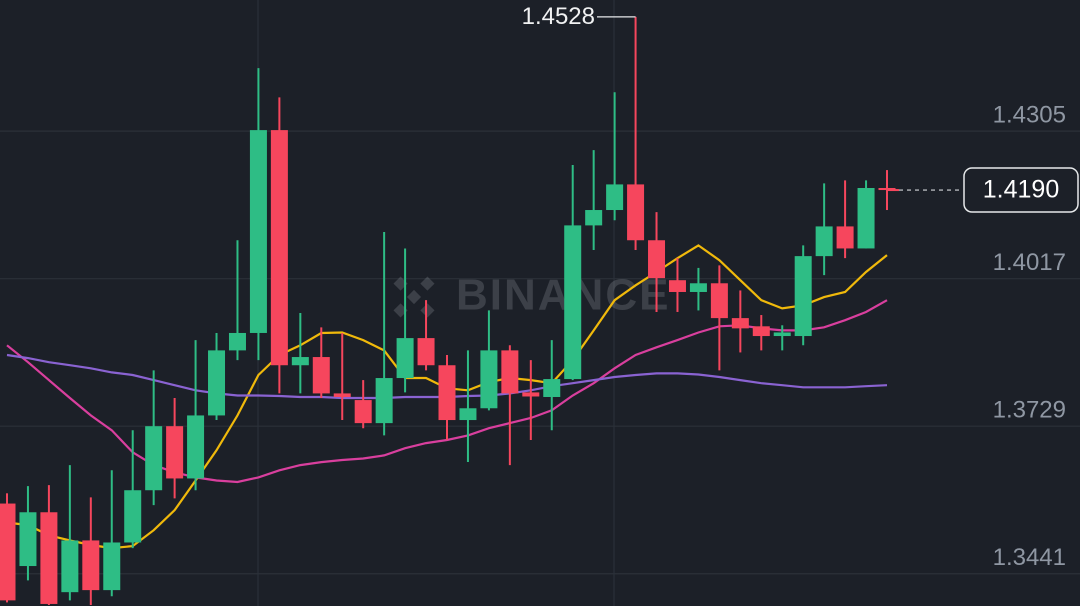  I want to click on watermark-text: BINANCE, so click(563, 295).